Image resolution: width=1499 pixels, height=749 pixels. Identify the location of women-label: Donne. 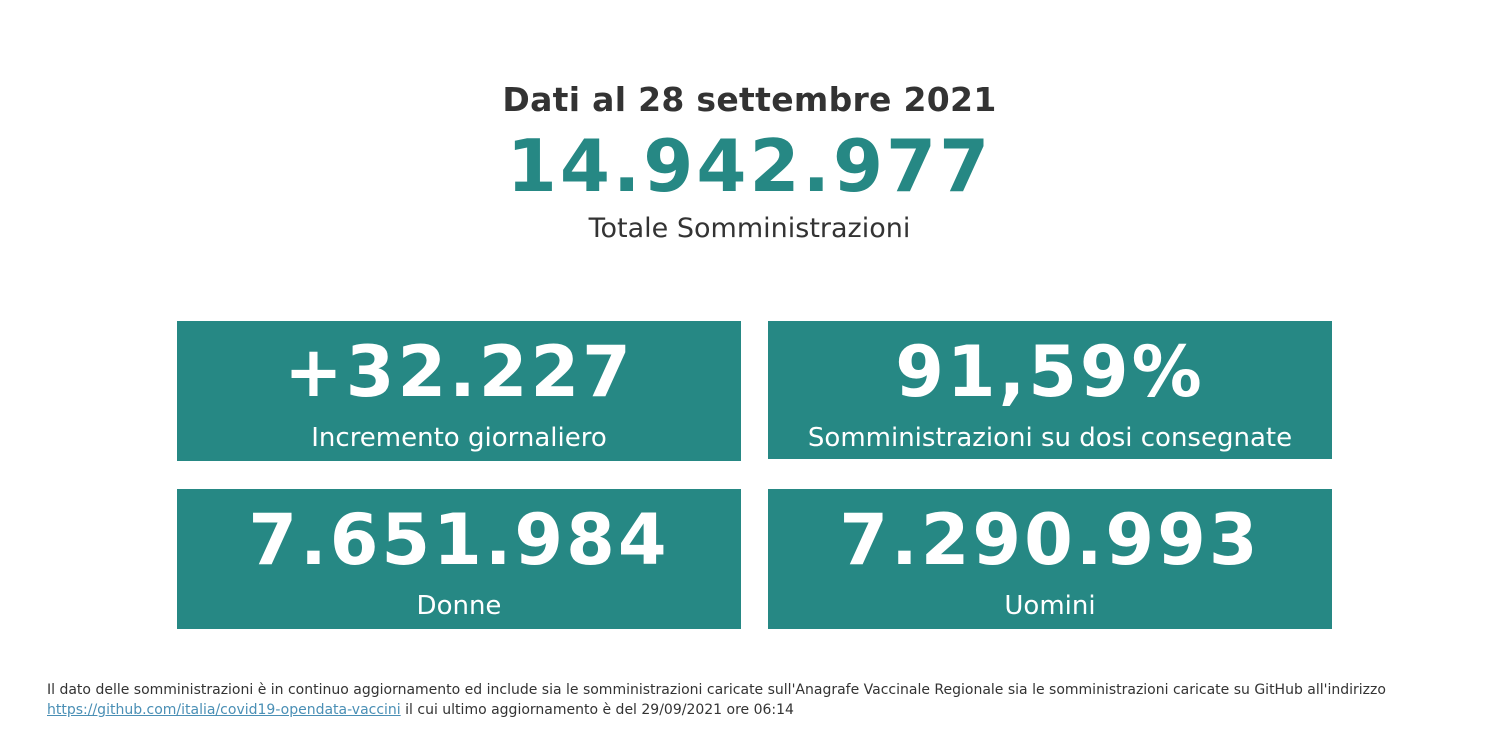
(459, 606).